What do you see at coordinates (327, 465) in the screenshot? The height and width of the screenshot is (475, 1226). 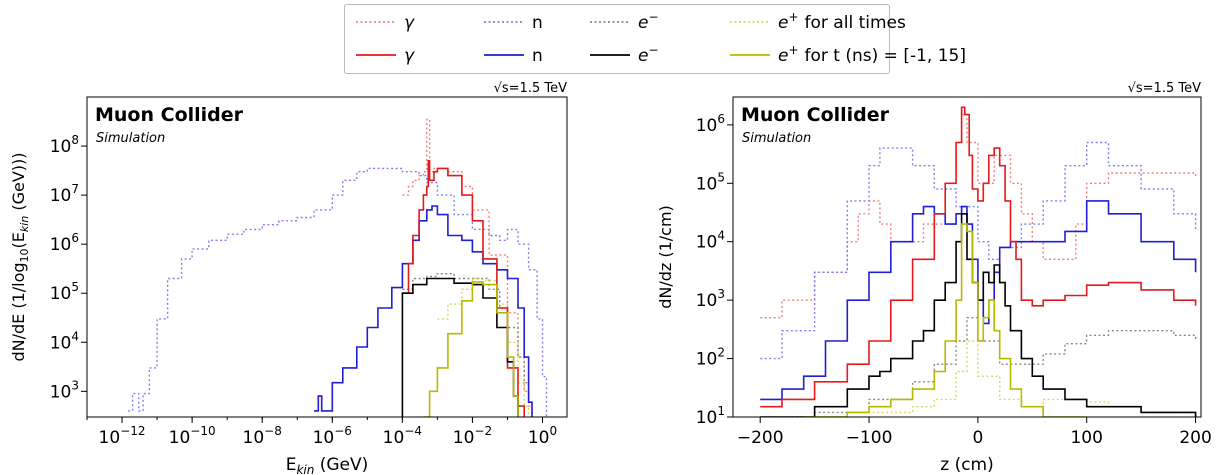 I see `x-axis-label: Ekin (GeV)` at bounding box center [327, 465].